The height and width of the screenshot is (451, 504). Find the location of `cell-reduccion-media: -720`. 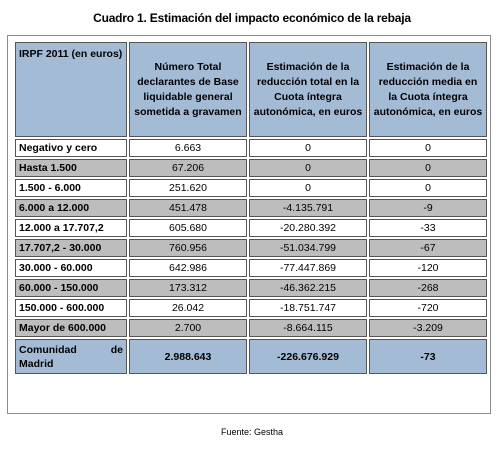

cell-reduccion-media: -720 is located at coordinates (428, 308).